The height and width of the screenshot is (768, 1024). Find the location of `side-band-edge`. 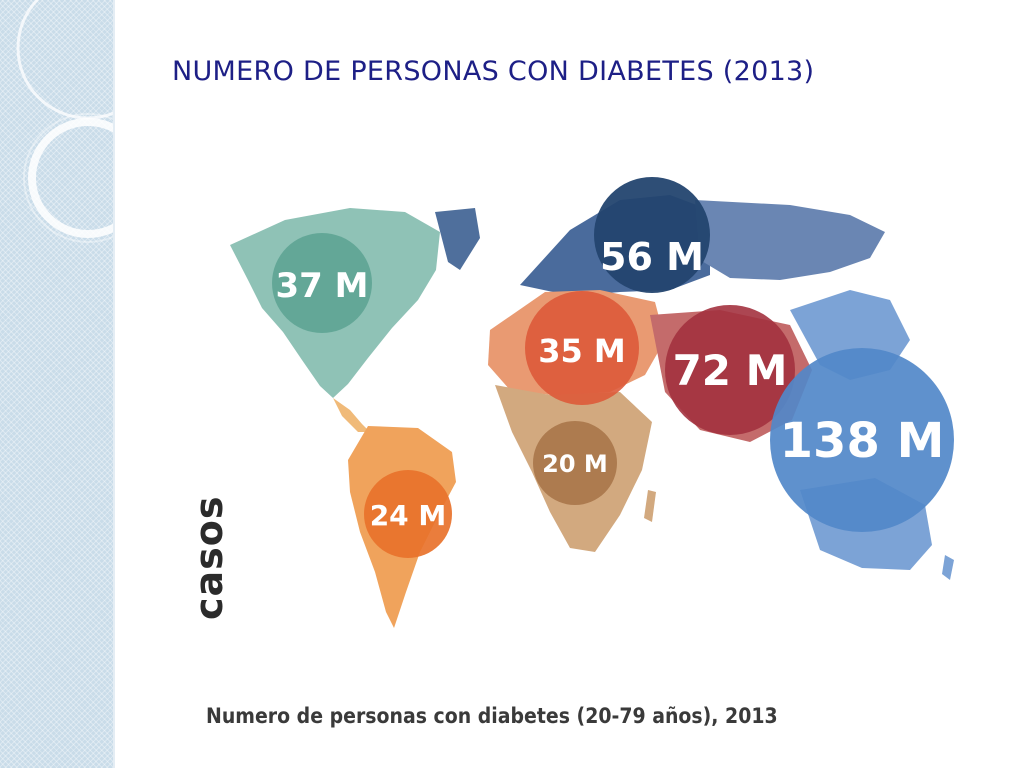

side-band-edge is located at coordinates (114, 384).